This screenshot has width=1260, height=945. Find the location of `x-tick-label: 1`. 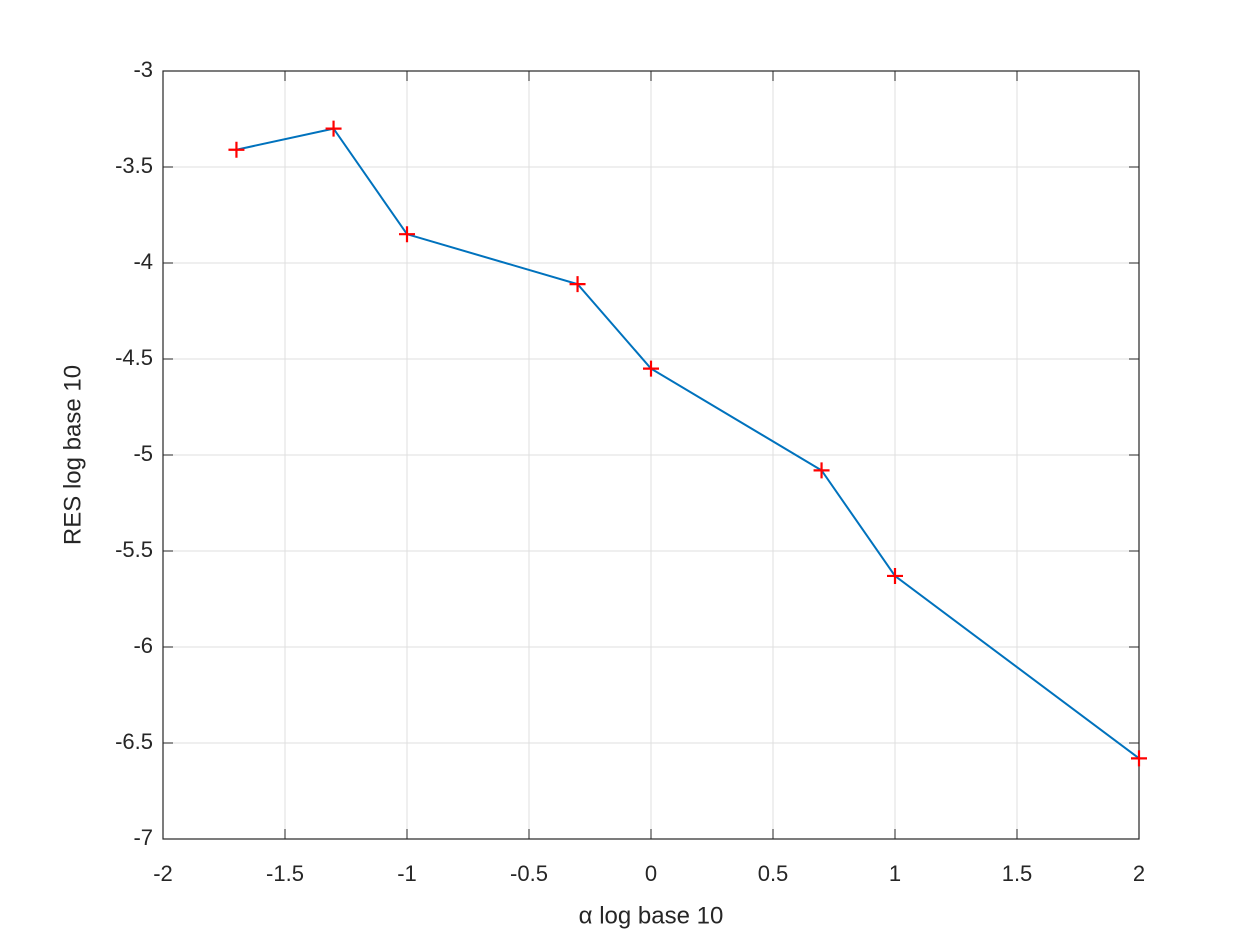

x-tick-label: 1 is located at coordinates (895, 873).